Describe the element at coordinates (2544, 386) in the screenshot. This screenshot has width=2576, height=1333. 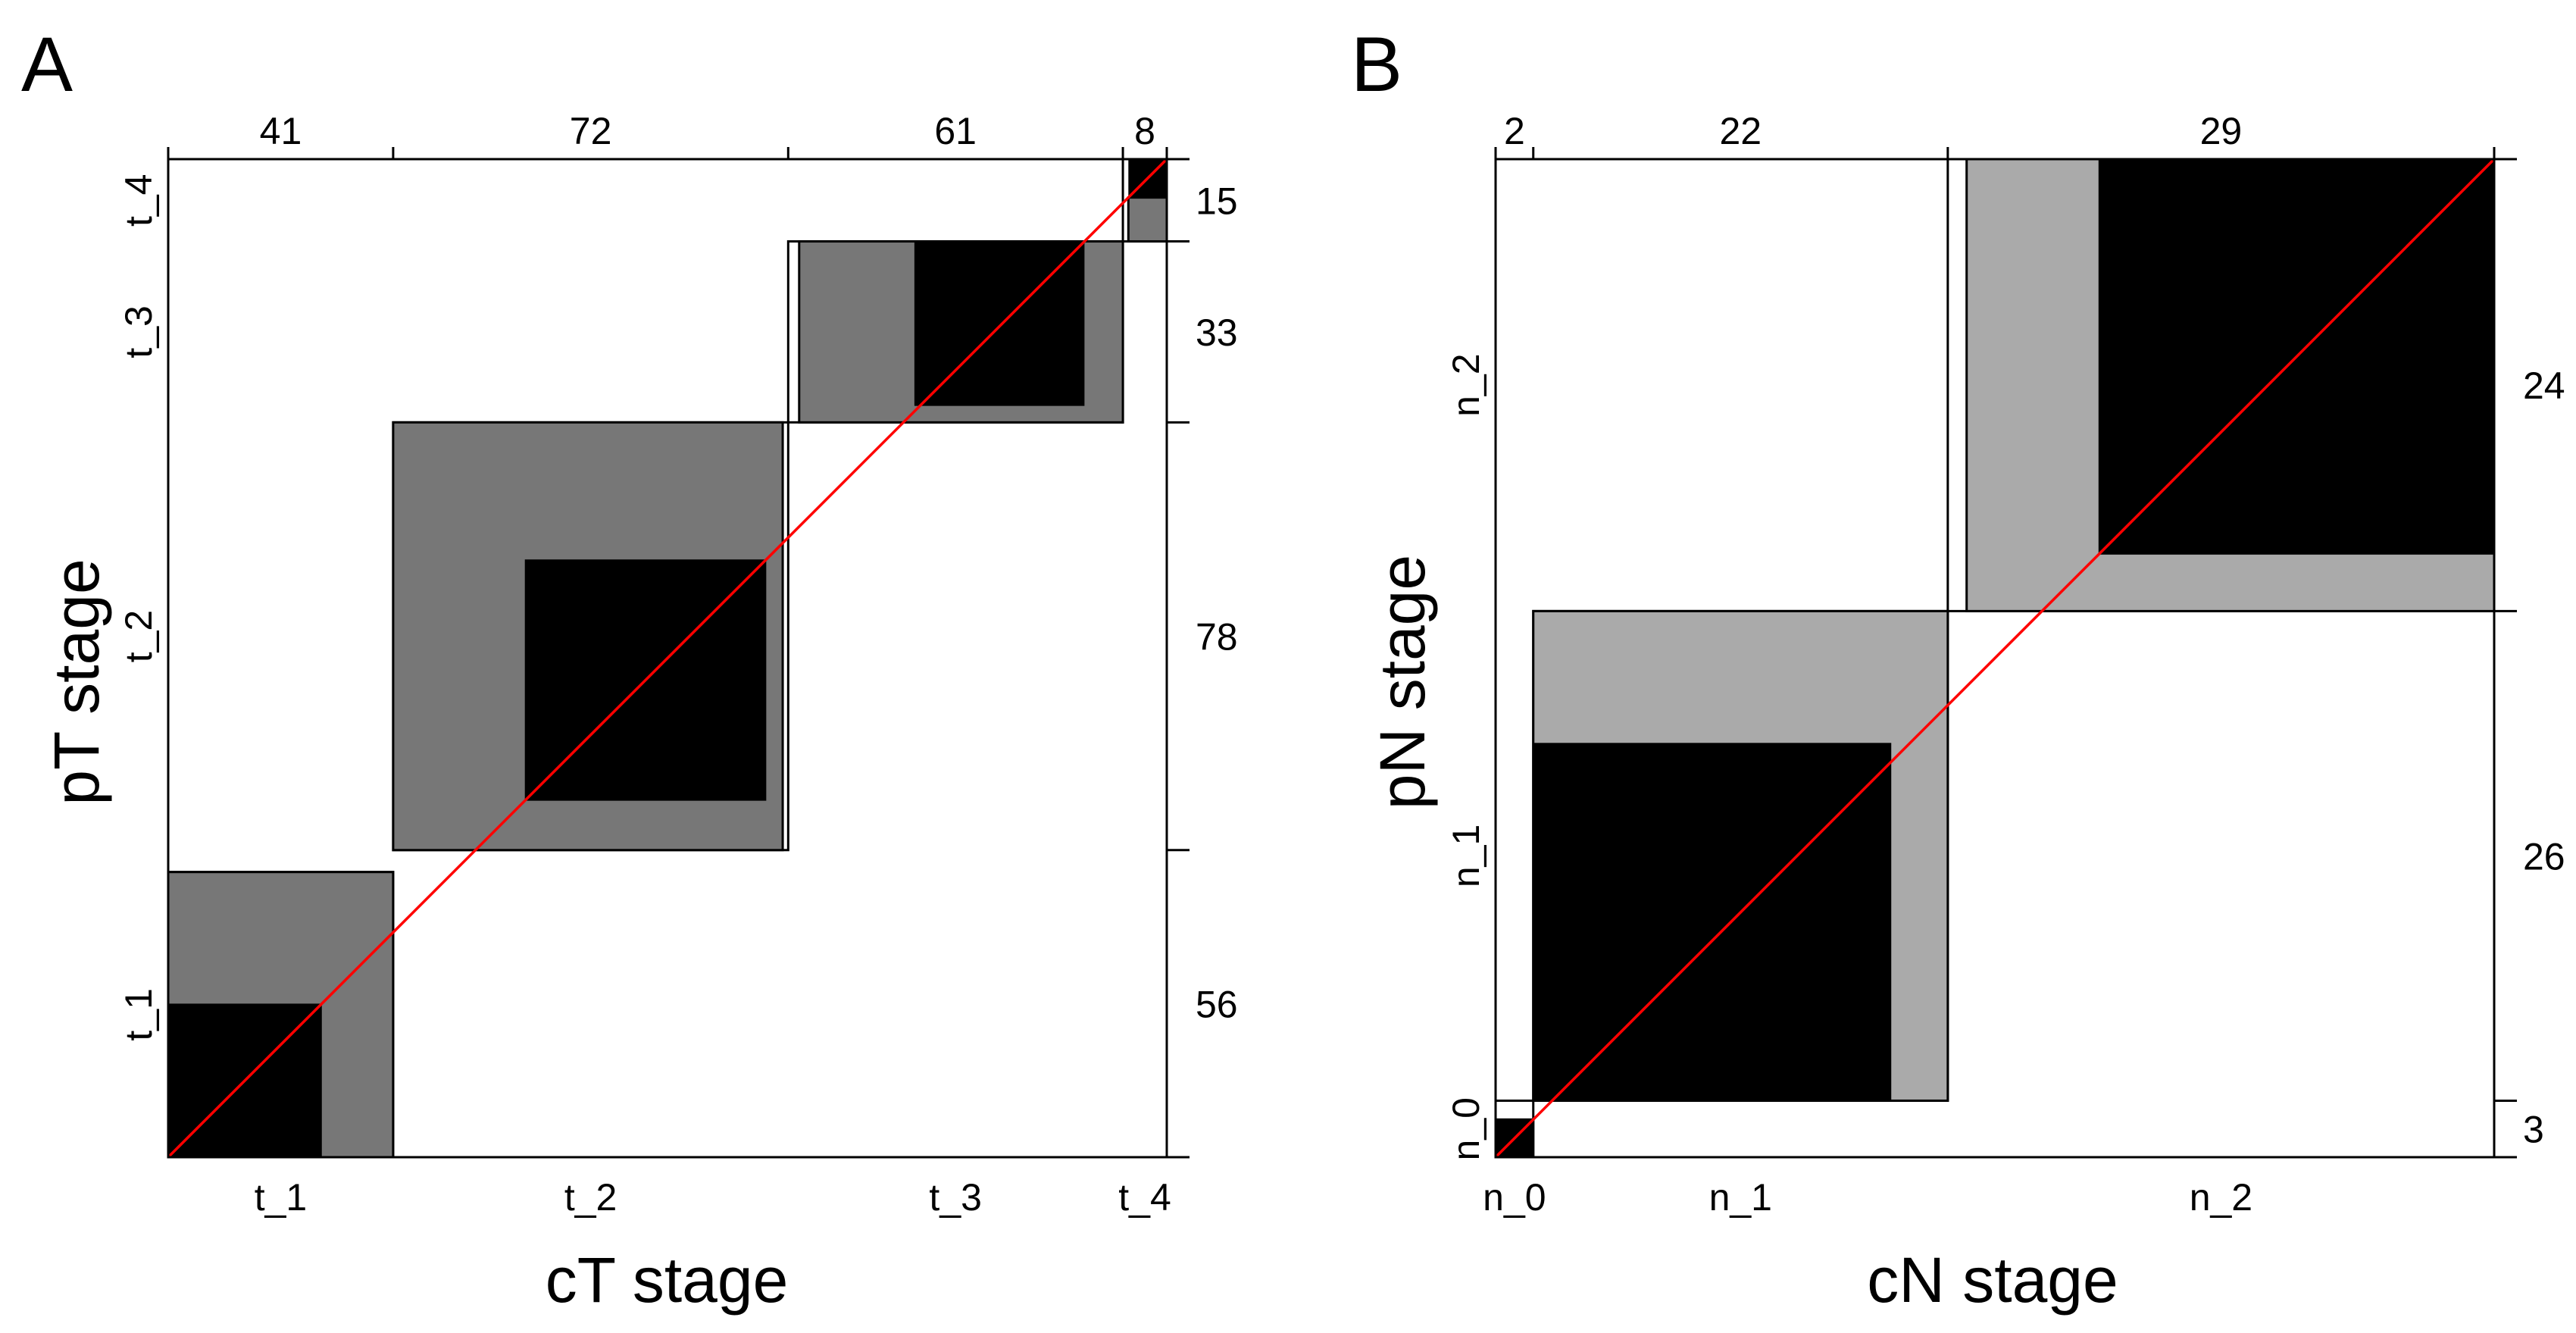
I see `panel-b-row-total-2: 24` at that location.